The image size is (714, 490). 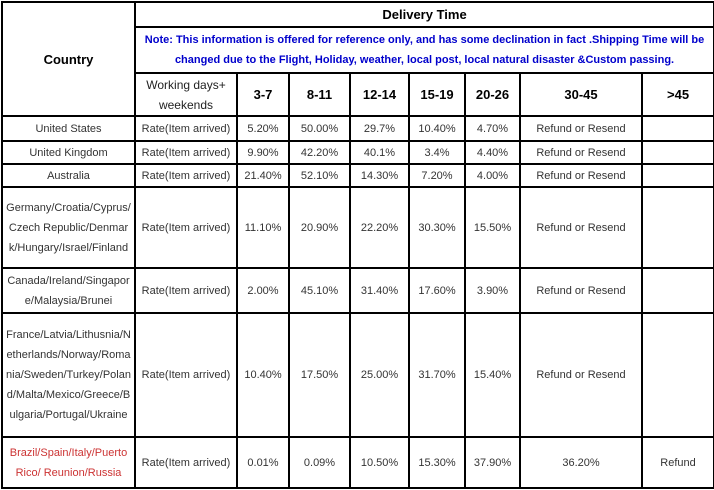 What do you see at coordinates (319, 128) in the screenshot?
I see `value-cell: 50.00%` at bounding box center [319, 128].